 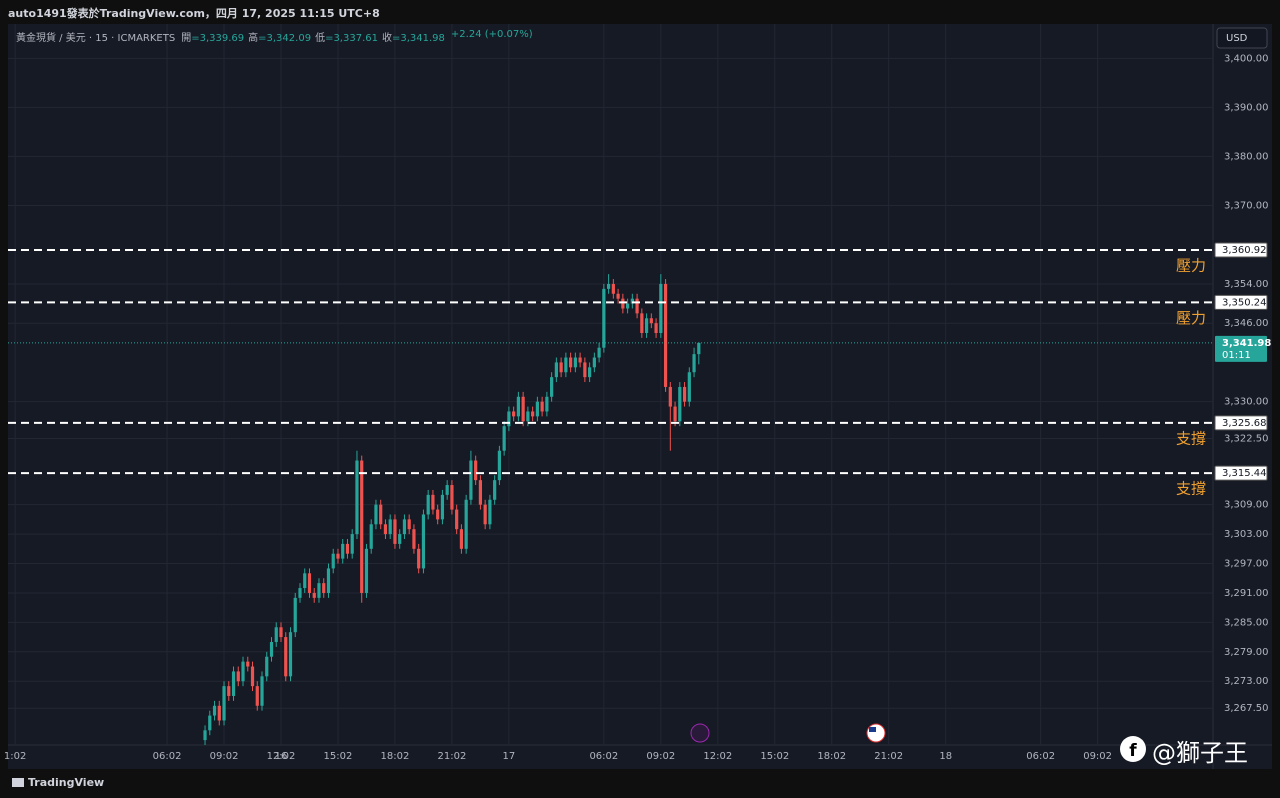 What do you see at coordinates (167, 756) in the screenshot?
I see `x-tick-label: 06:02` at bounding box center [167, 756].